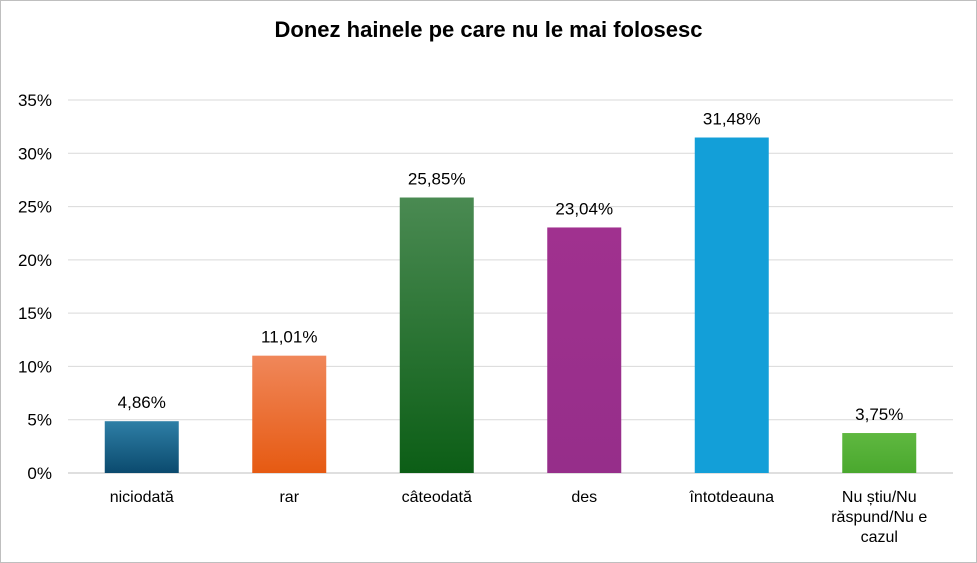 The width and height of the screenshot is (977, 563). I want to click on y-tick-label: 25%, so click(35, 207).